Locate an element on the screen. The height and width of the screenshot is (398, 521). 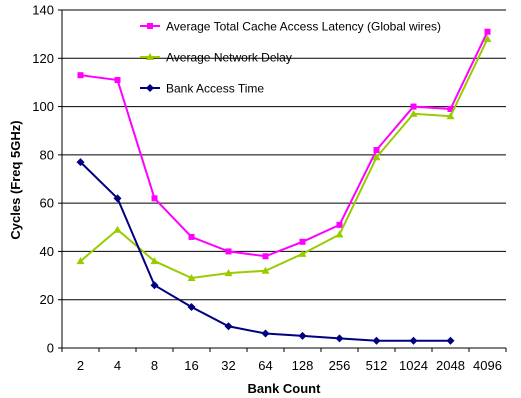
legend-label: Bank Access Time is located at coordinates (215, 89).